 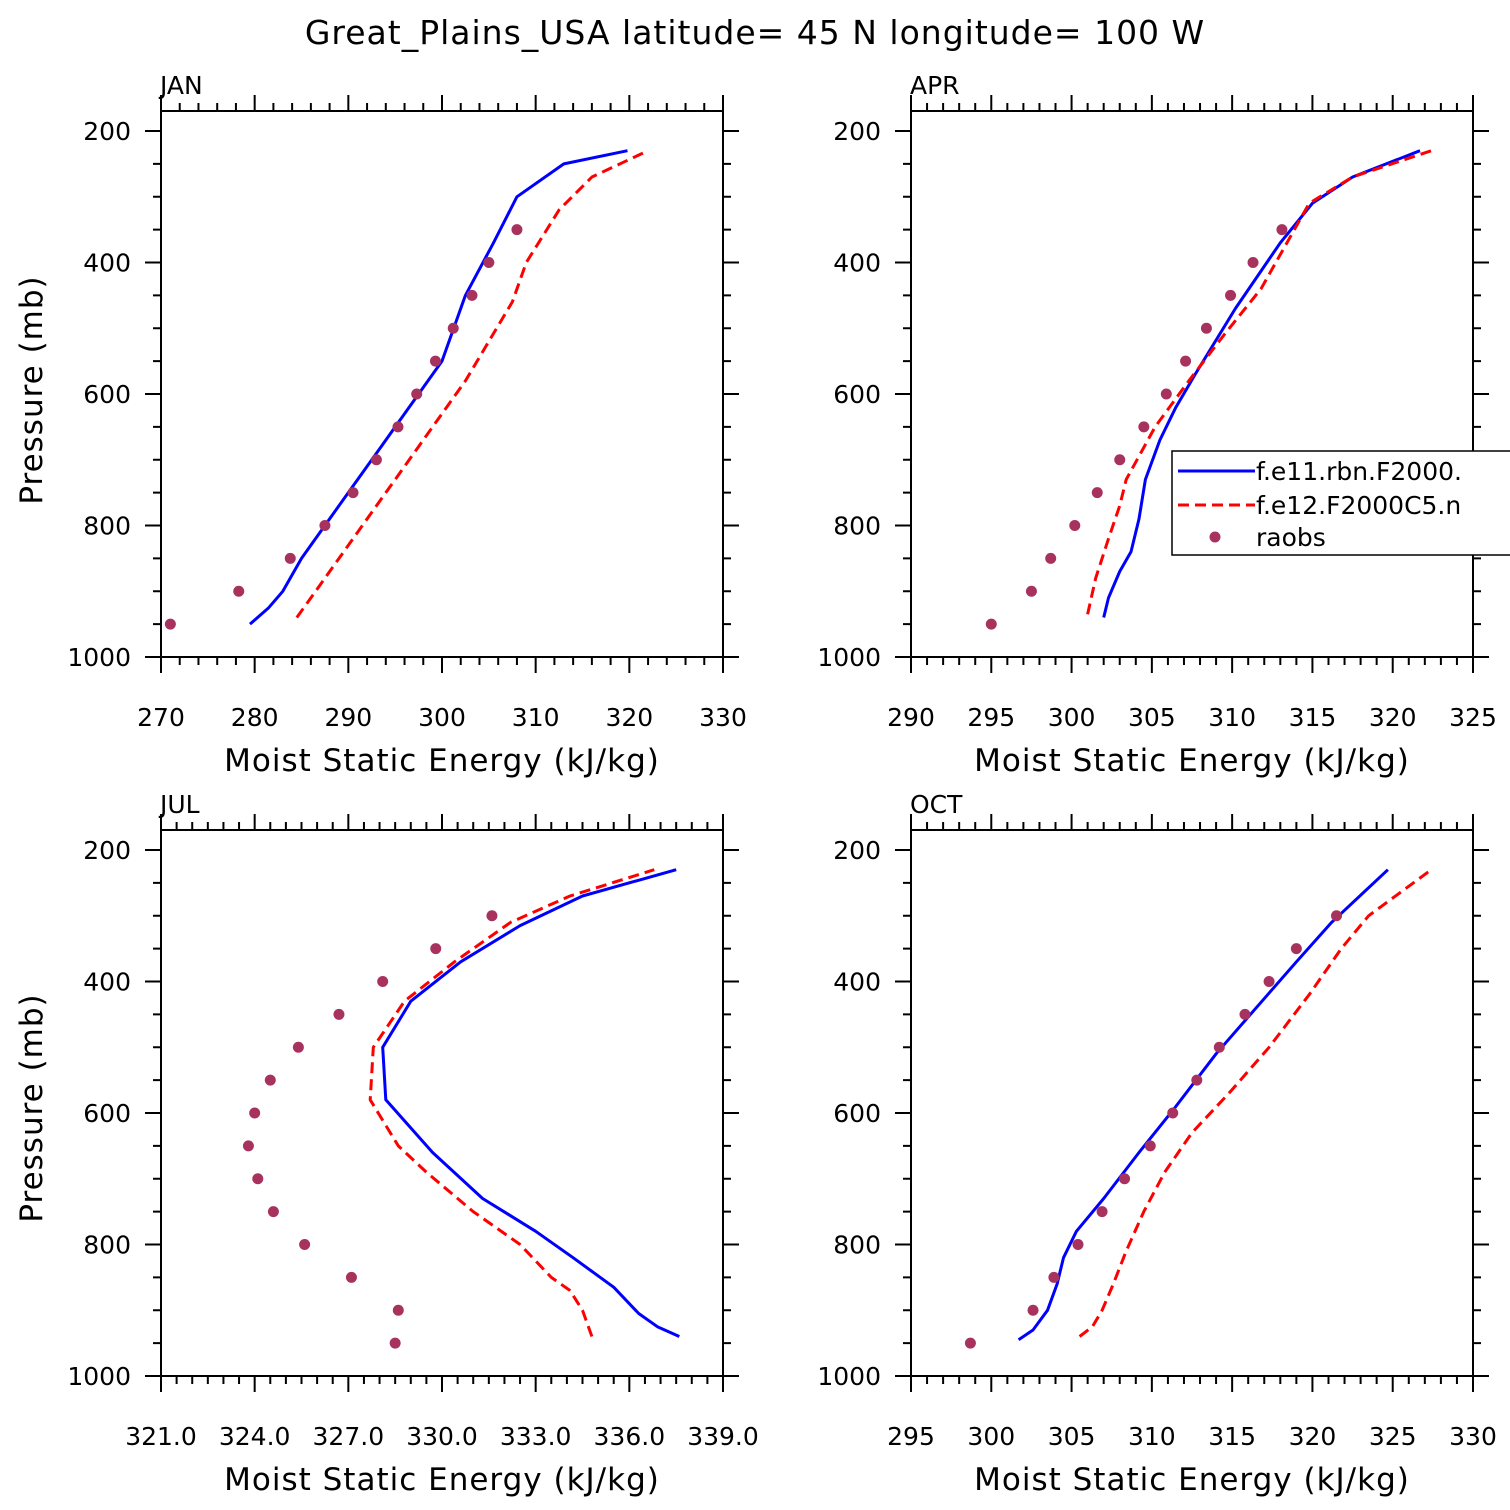 I want to click on oct-model1-line, so click(x=1203, y=1105).